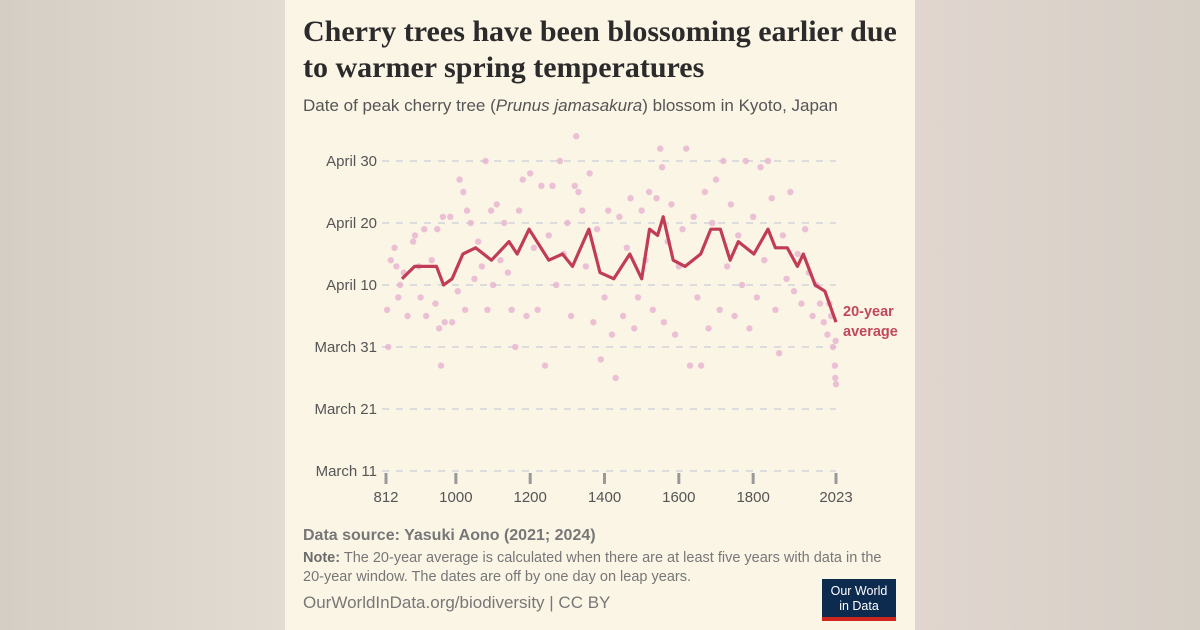 The width and height of the screenshot is (1200, 630). Describe the element at coordinates (859, 600) in the screenshot. I see `owid-logo: Our World in Data` at that location.